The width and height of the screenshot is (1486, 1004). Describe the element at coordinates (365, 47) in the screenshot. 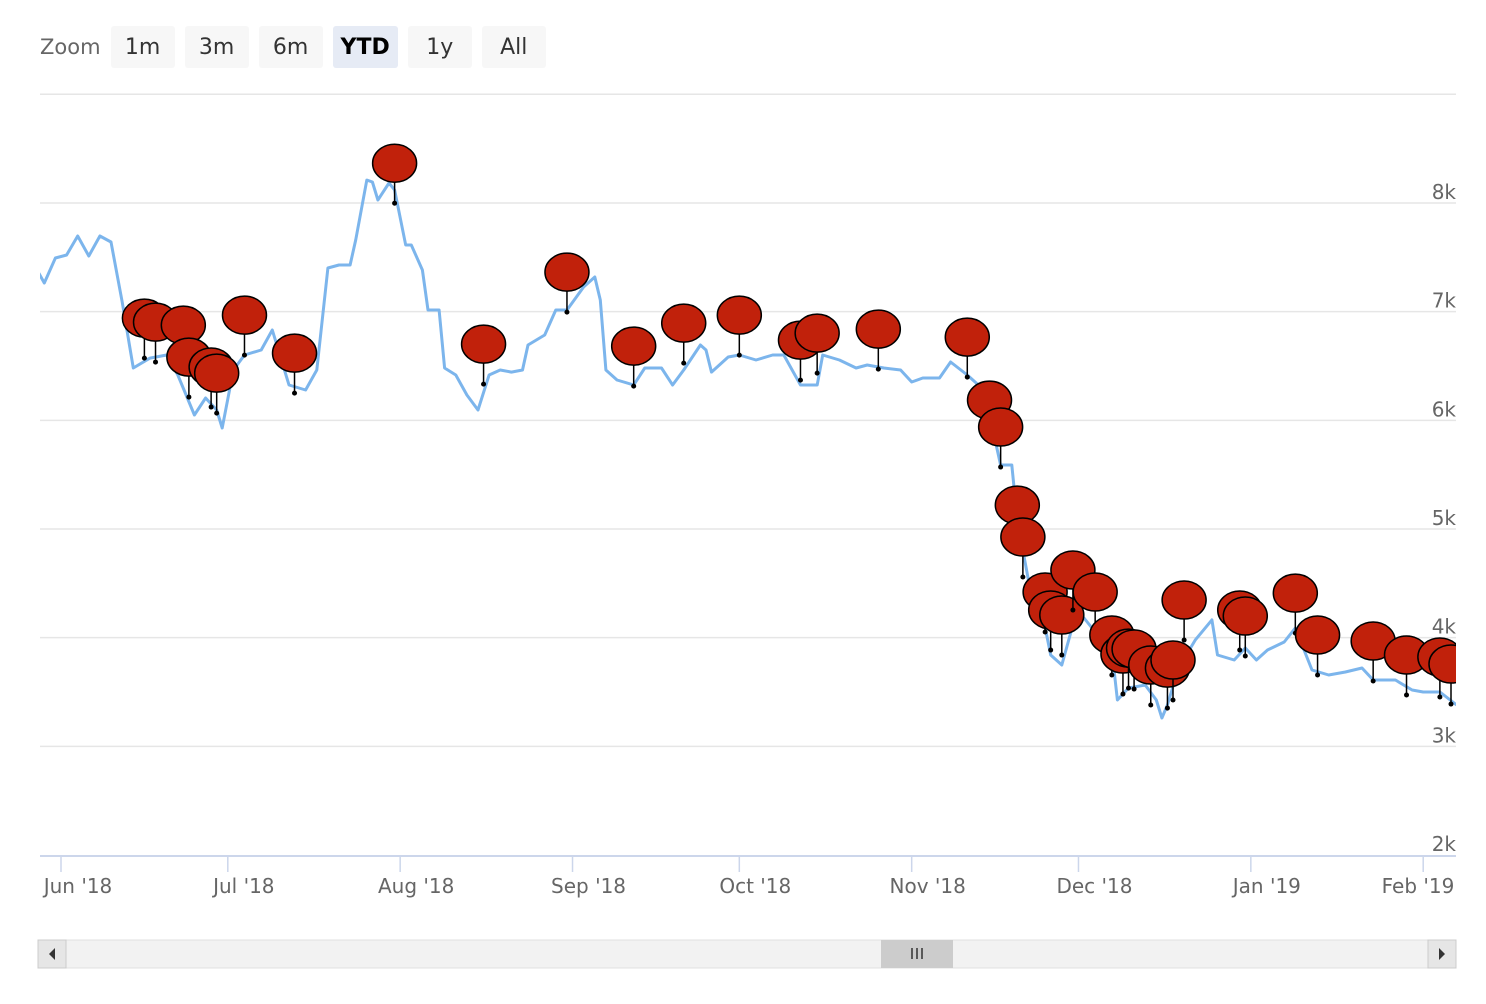

I see `zoom-ytd-button: YTD` at that location.